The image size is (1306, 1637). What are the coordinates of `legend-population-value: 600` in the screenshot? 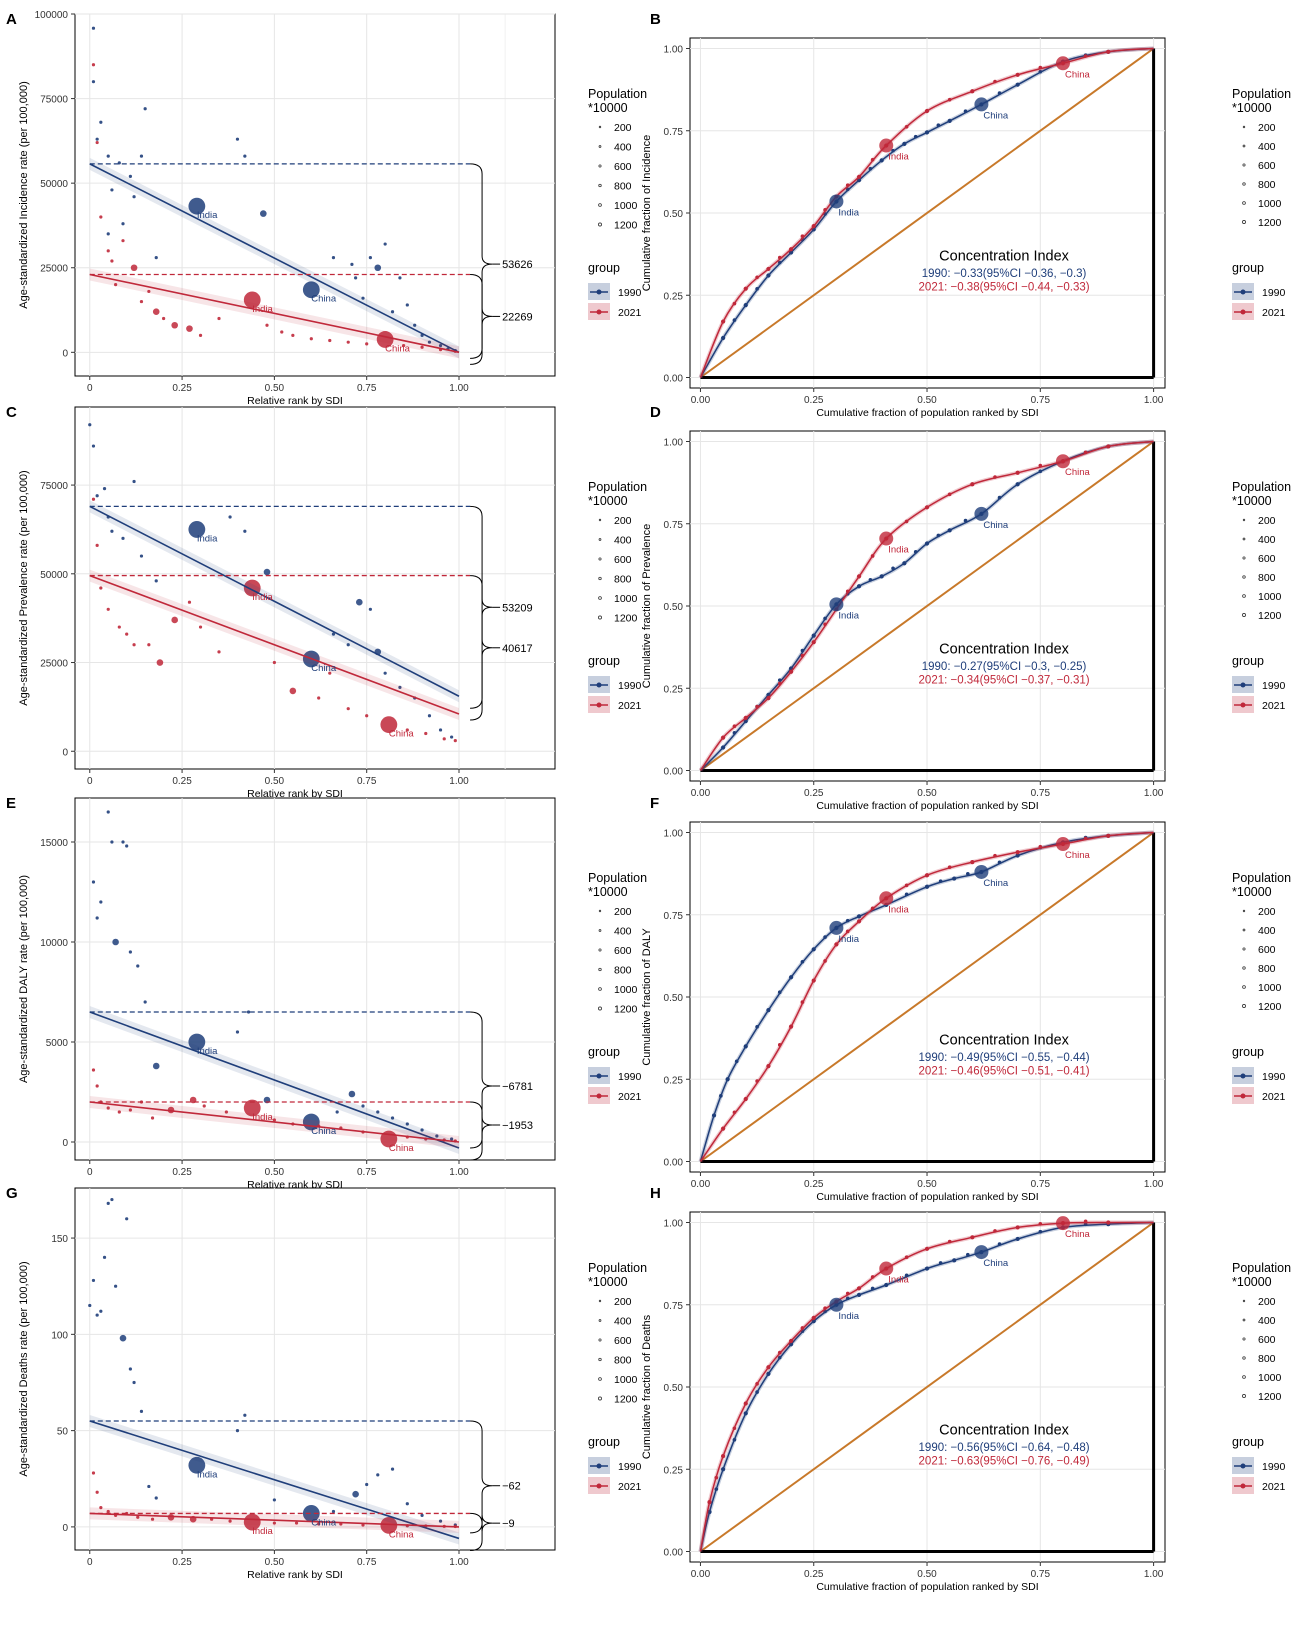 It's located at (1267, 950).